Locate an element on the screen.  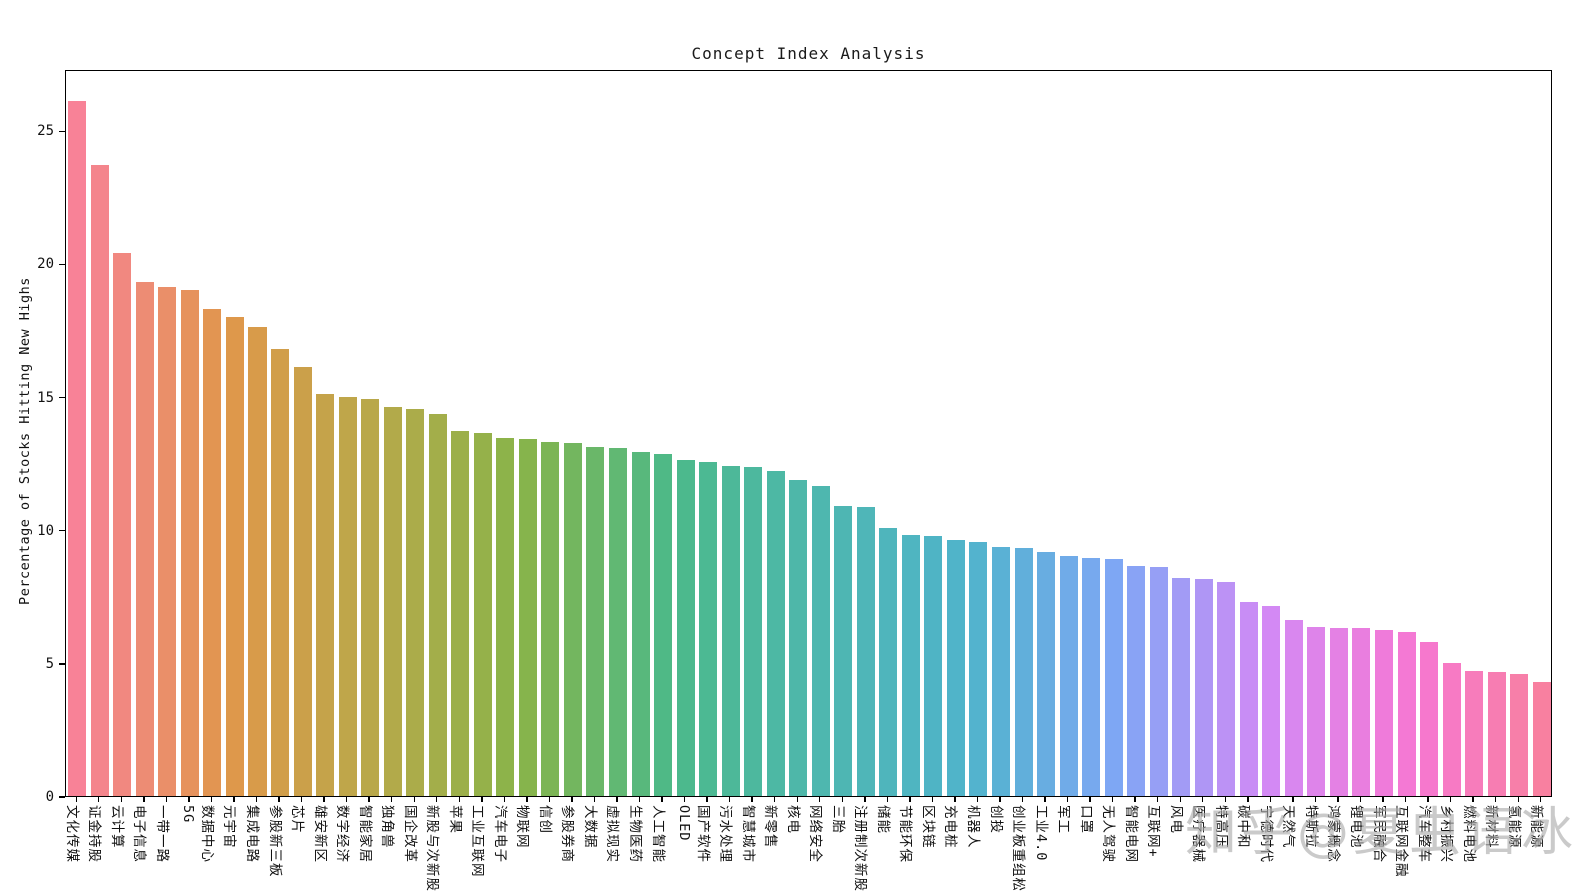
bar-电子信息 is located at coordinates (144, 539).